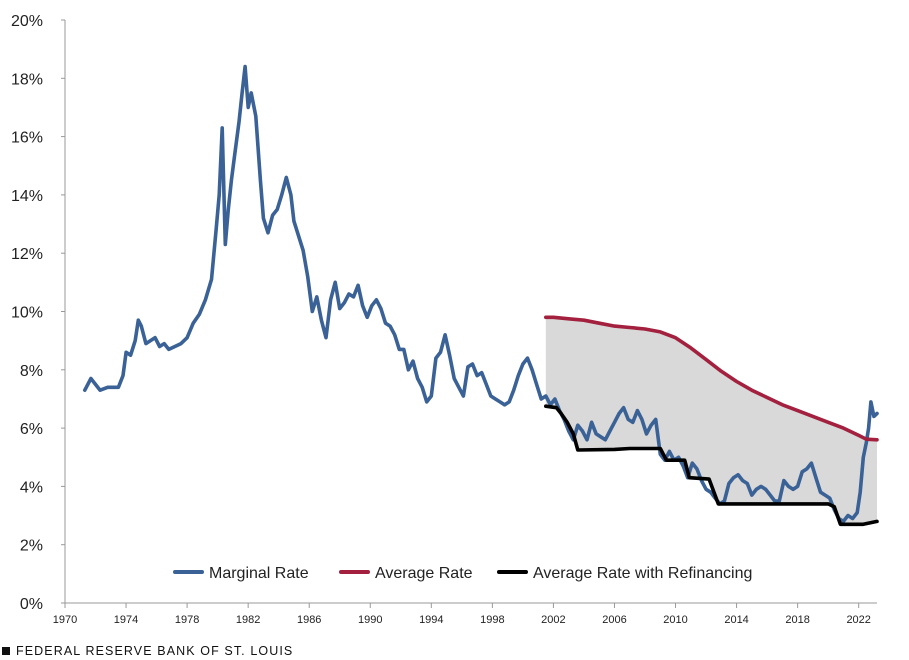  Describe the element at coordinates (27, 21) in the screenshot. I see `y-tick-label: 20%` at that location.